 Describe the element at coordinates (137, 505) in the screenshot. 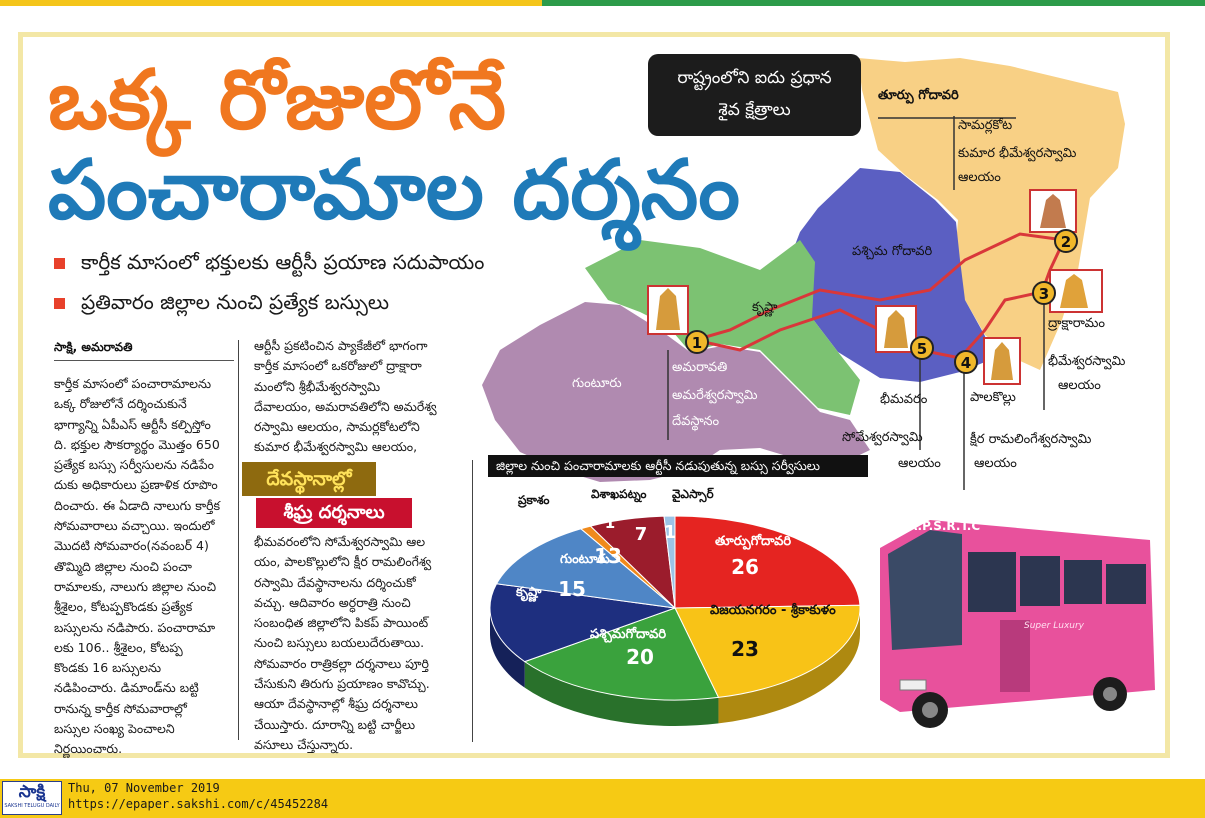

I see `article-line: దించారు. ఈ ఏడాది నాలుగు కార్తీక` at that location.